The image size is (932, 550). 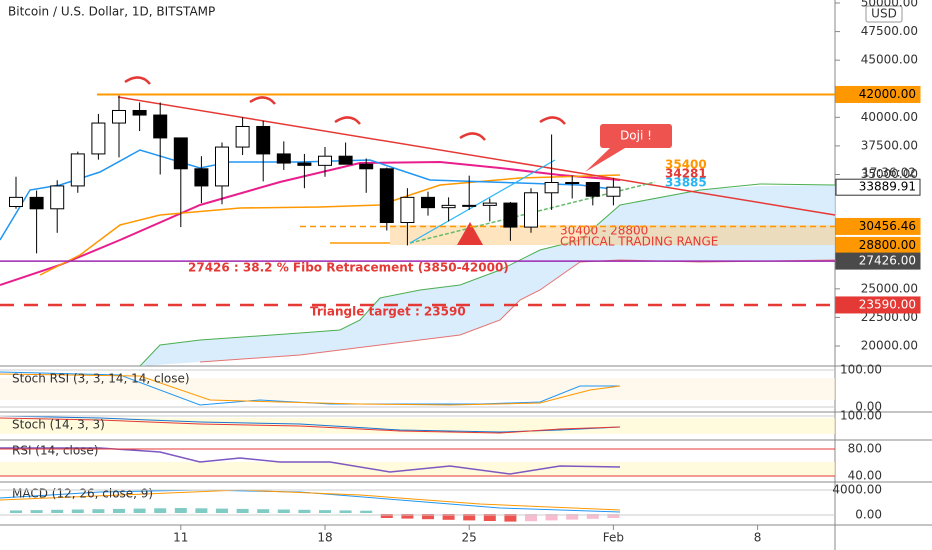 What do you see at coordinates (887, 187) in the screenshot?
I see `price-badge-label: 33889.91` at bounding box center [887, 187].